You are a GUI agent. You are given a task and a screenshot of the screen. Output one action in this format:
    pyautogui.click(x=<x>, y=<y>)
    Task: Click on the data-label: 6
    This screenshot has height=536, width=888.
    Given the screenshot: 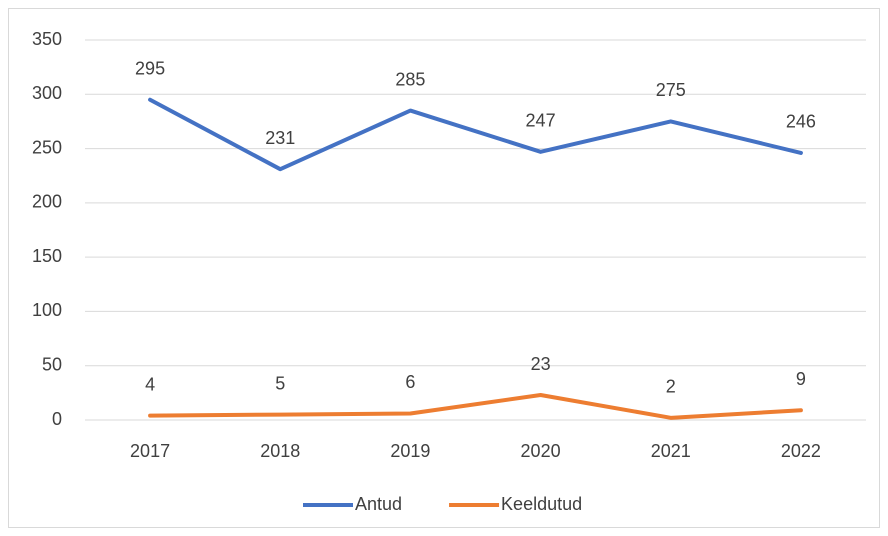 What is the action you would take?
    pyautogui.click(x=410, y=382)
    